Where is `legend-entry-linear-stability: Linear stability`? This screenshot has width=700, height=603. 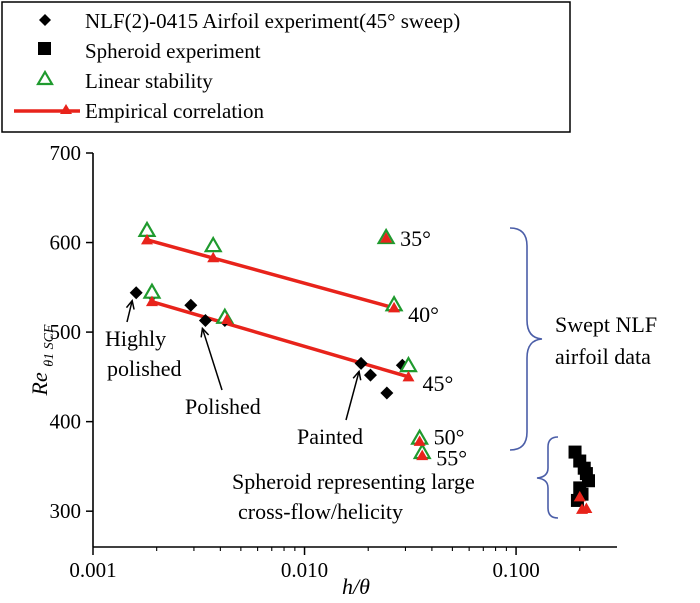
legend-entry-linear-stability: Linear stability is located at coordinates (124, 81).